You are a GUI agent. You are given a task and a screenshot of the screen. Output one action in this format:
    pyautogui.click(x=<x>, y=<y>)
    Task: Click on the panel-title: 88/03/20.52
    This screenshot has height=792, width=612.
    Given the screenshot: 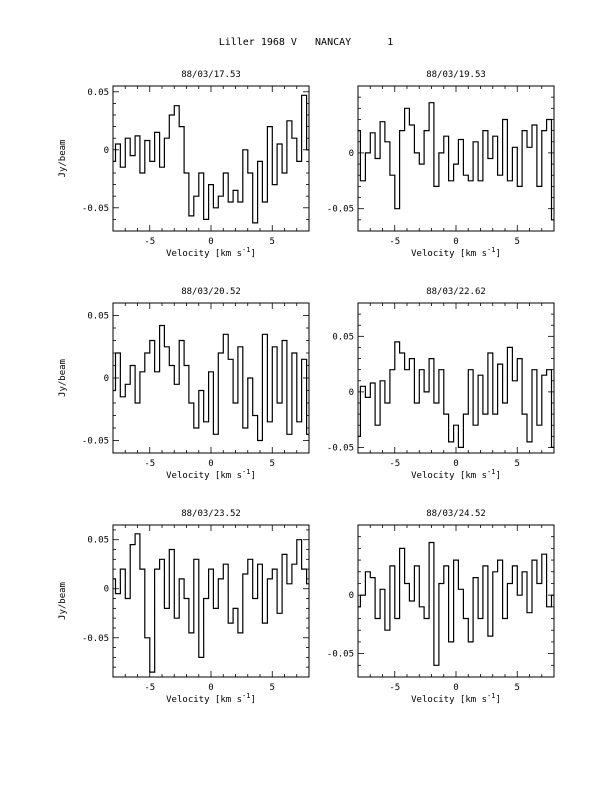 What is the action you would take?
    pyautogui.click(x=211, y=292)
    